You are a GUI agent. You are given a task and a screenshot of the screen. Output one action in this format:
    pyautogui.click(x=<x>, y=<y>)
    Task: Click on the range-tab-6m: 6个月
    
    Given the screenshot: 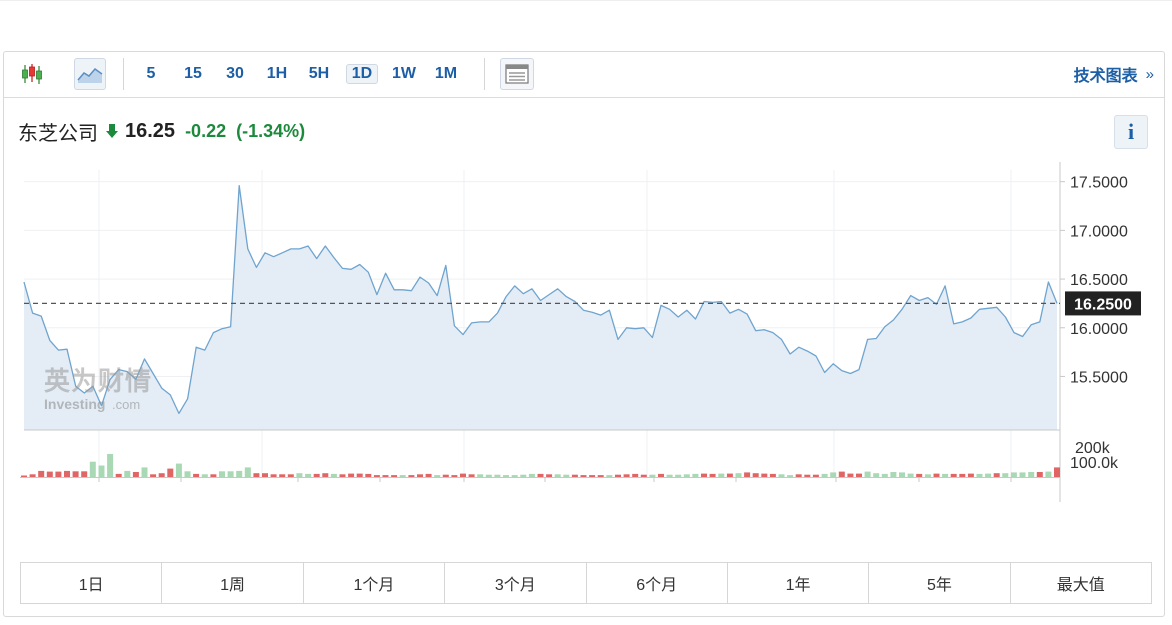 What is the action you would take?
    pyautogui.click(x=657, y=583)
    